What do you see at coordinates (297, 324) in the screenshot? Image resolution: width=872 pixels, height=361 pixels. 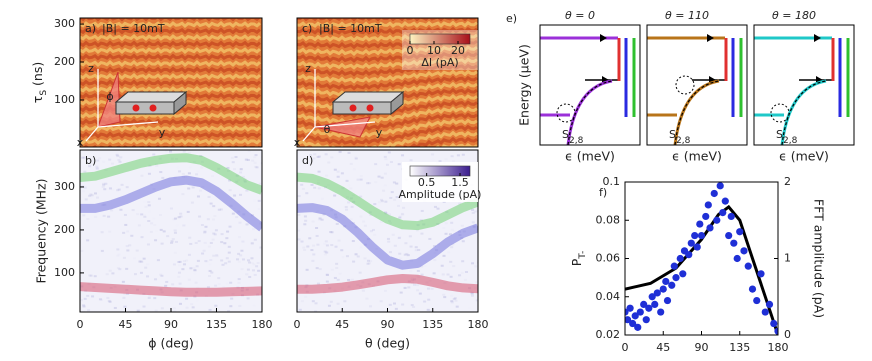 I see `x-tick-label: 0` at bounding box center [297, 324].